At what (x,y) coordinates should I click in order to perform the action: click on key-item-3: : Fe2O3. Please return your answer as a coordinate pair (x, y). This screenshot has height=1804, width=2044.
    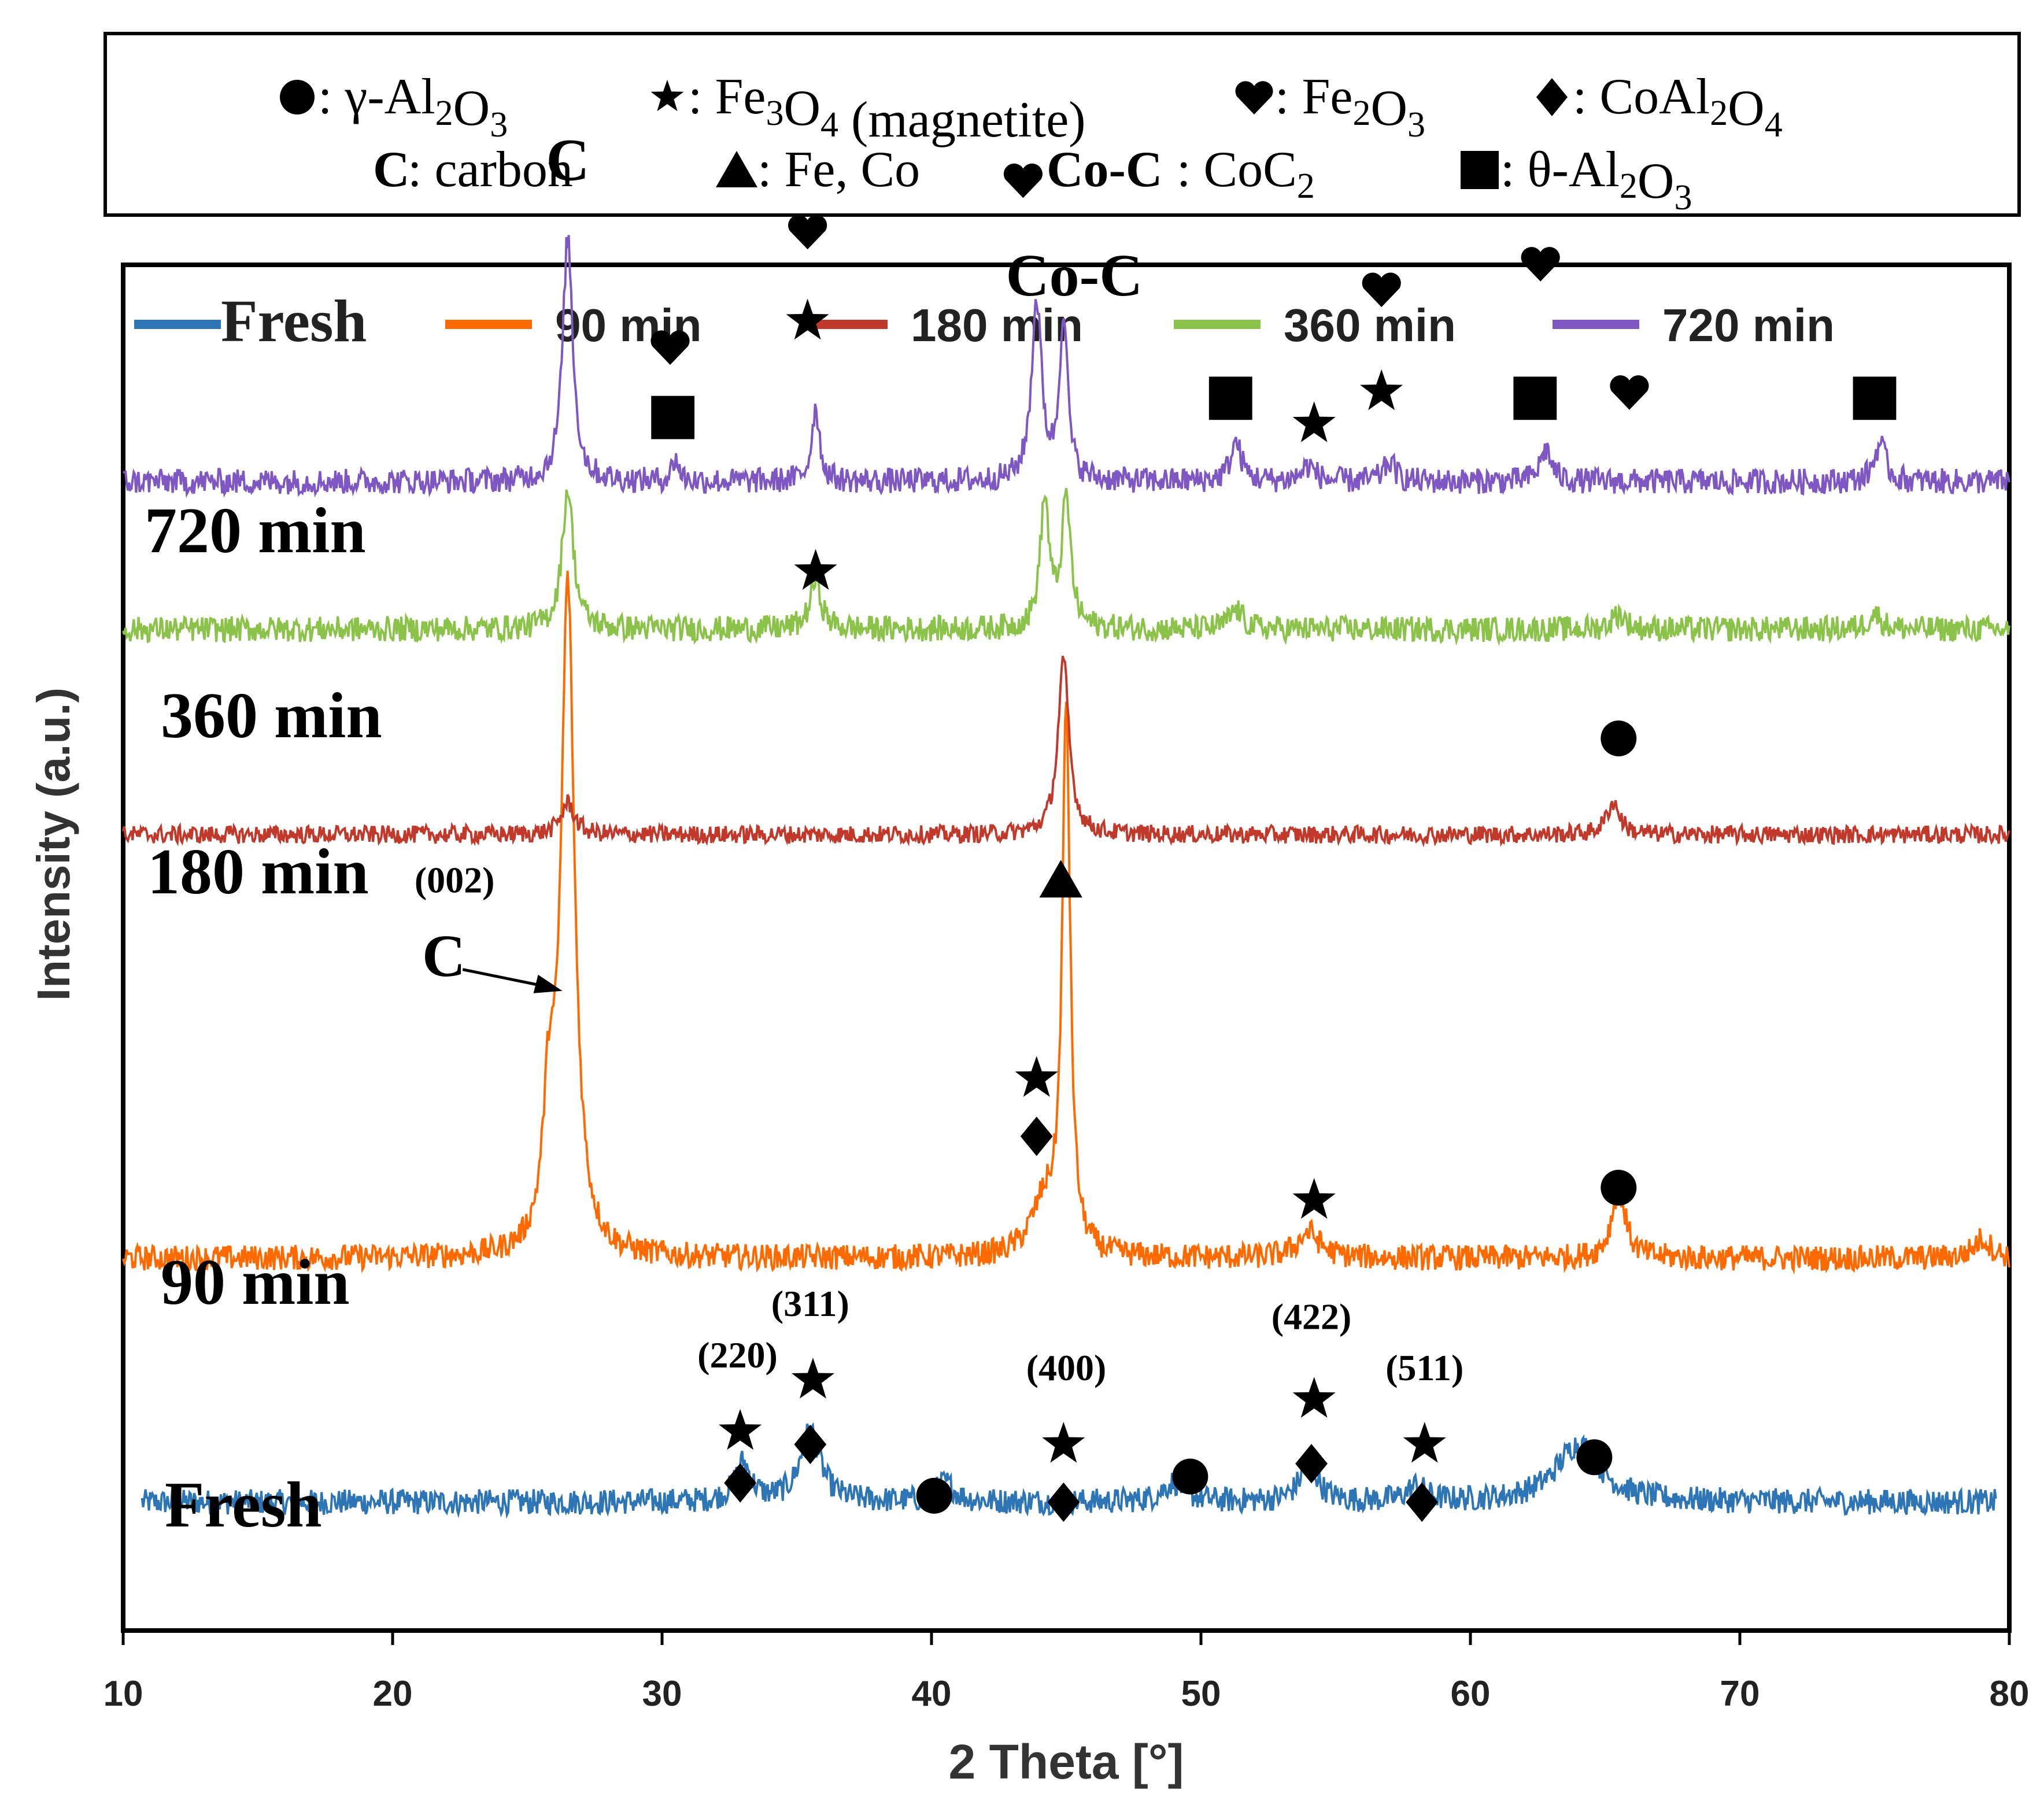
    Looking at the image, I should click on (1330, 107).